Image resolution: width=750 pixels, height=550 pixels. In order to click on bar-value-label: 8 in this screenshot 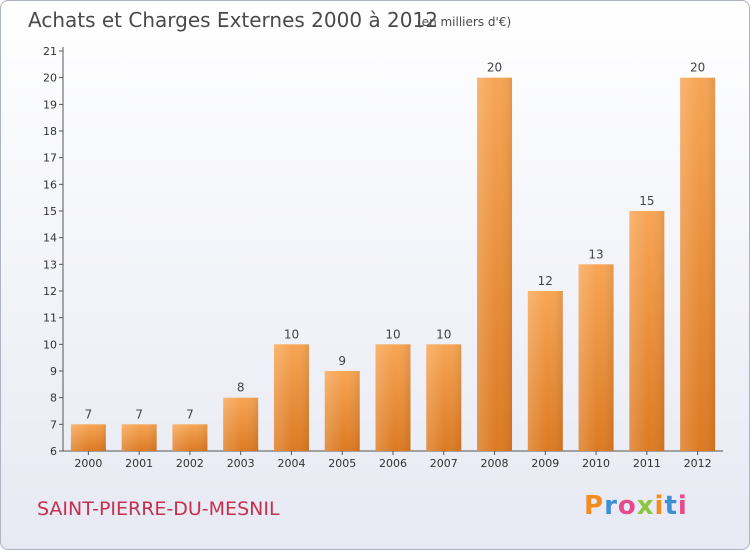, I will do `click(241, 388)`.